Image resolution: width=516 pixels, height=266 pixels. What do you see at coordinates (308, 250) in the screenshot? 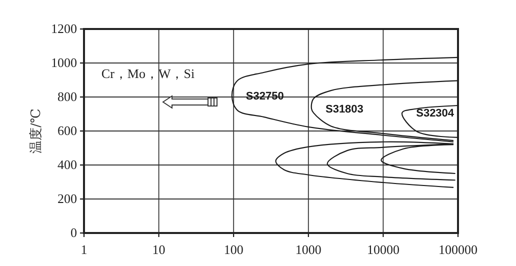
I see `x-tick-label: 1000` at bounding box center [308, 250].